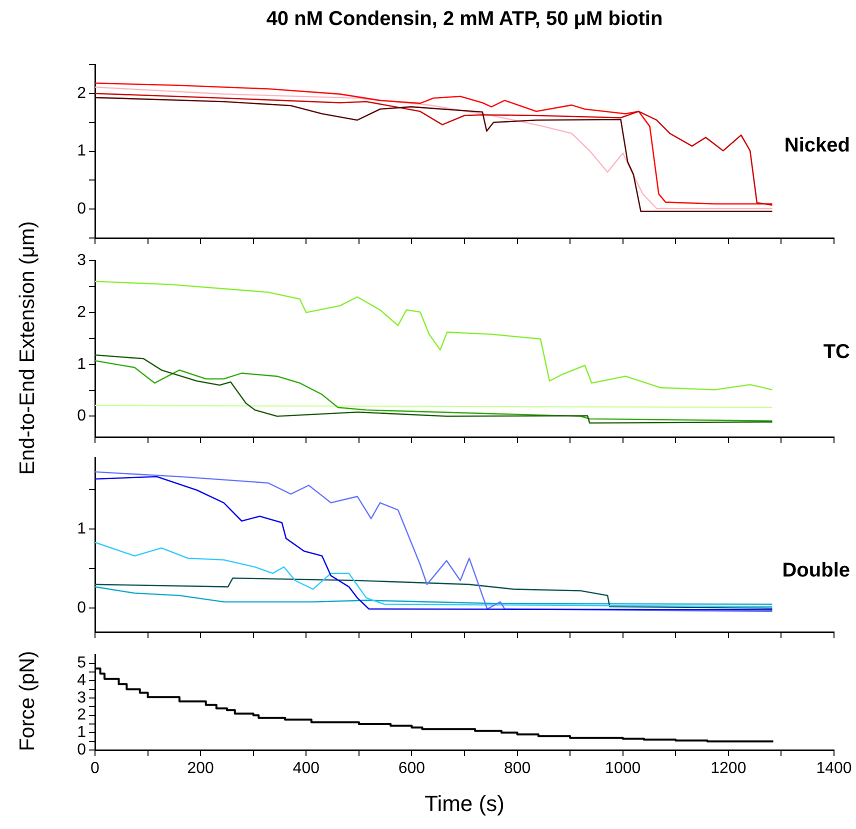  What do you see at coordinates (28, 701) in the screenshot?
I see `y-axis-title: Force (pN)` at bounding box center [28, 701].